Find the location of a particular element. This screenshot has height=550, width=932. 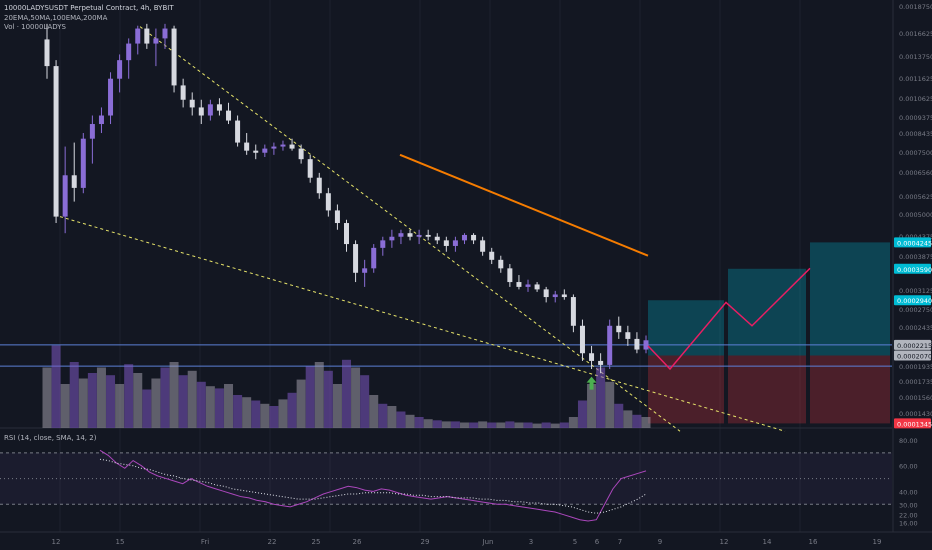

time-tick-label: 9 is located at coordinates (660, 542).